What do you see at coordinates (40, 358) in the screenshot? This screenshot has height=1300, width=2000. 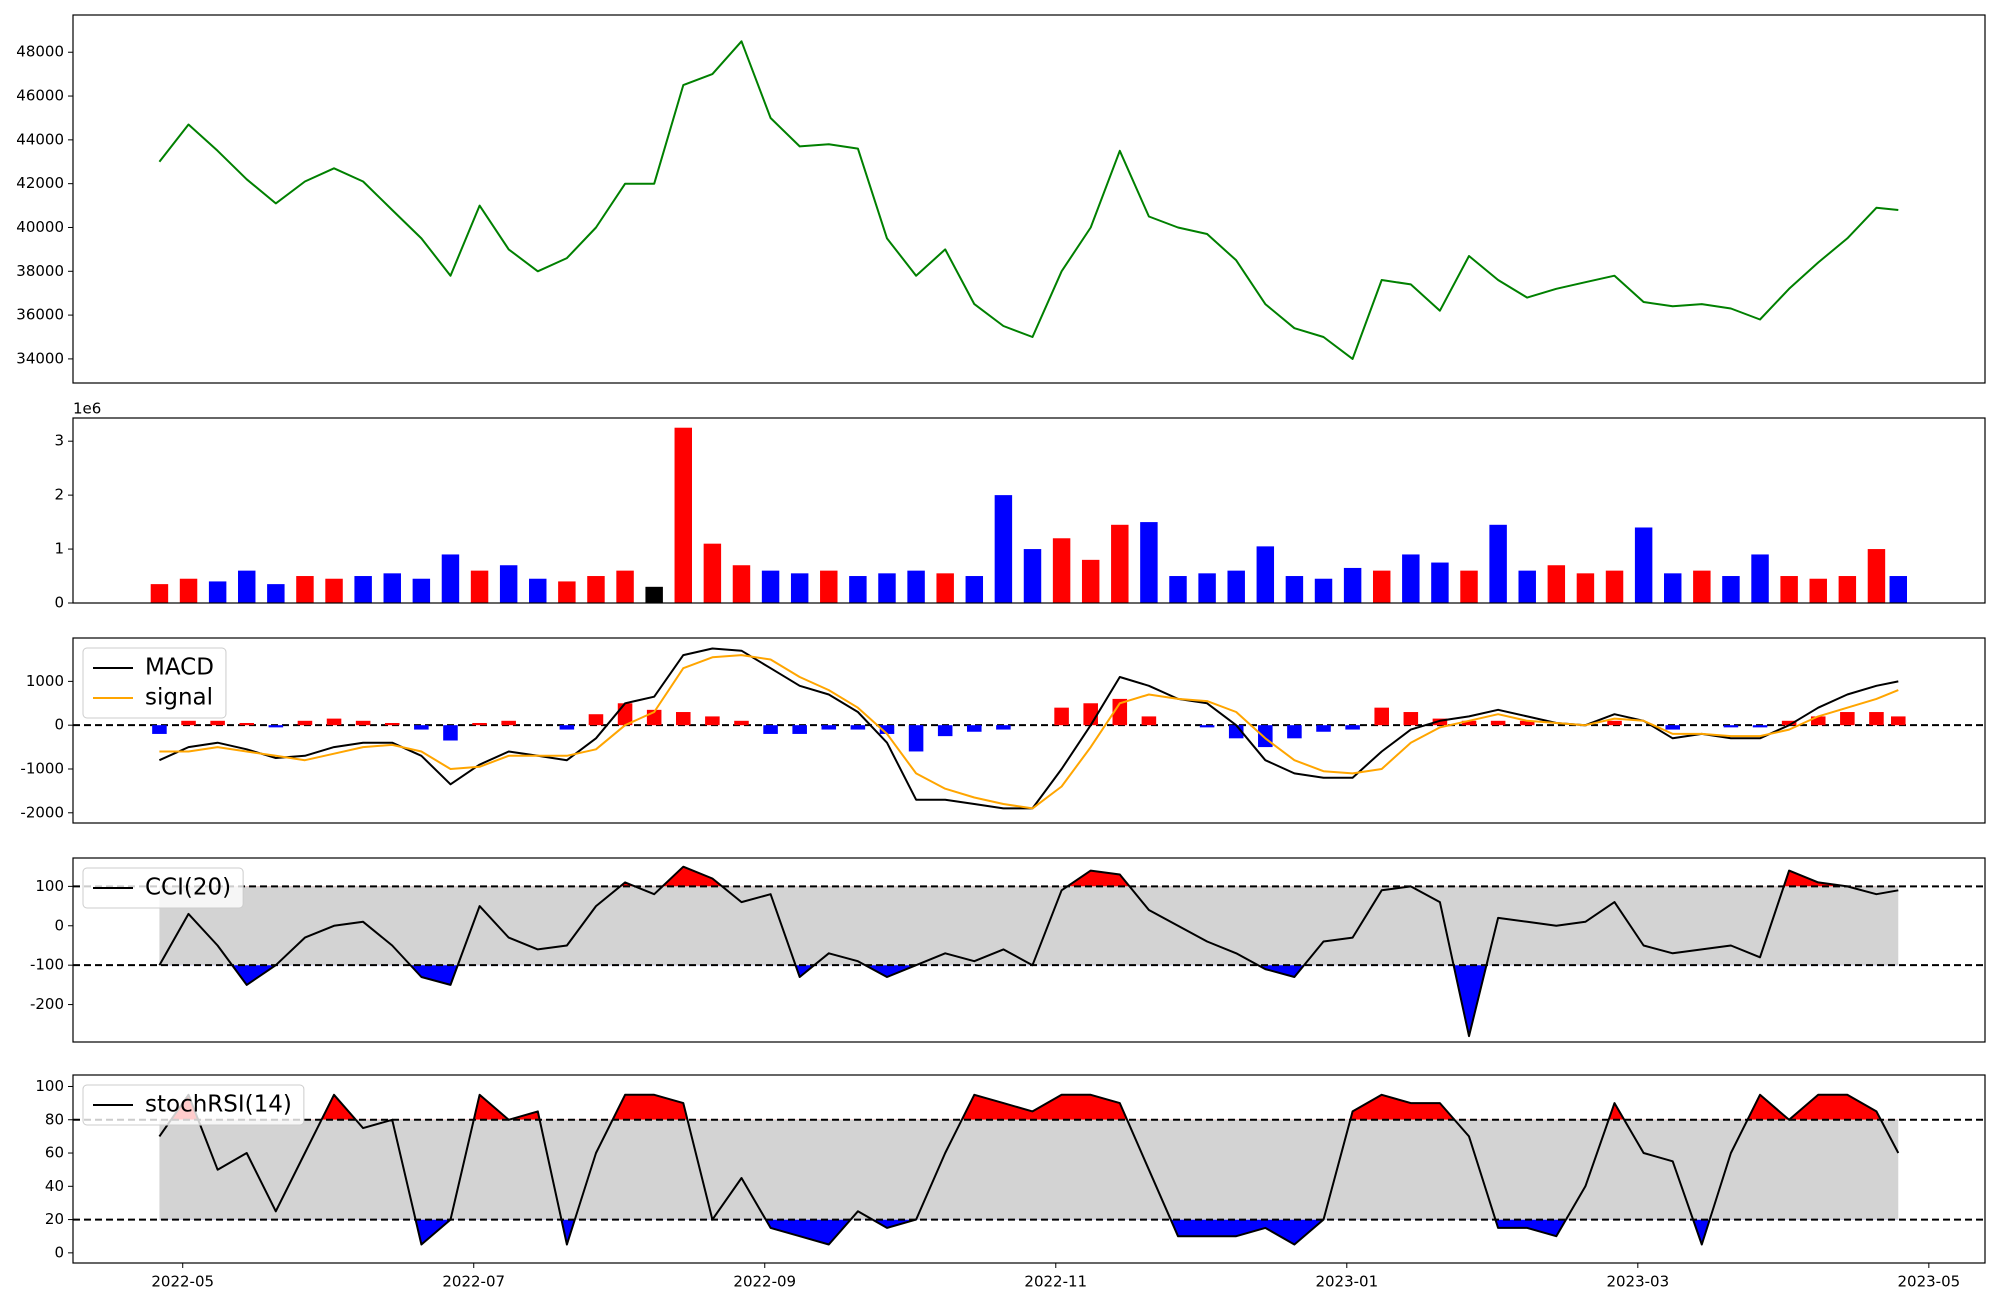 I see `y-tick-label: 34000` at bounding box center [40, 358].